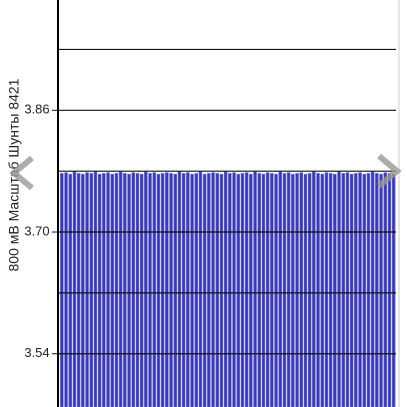 Image resolution: width=406 pixels, height=407 pixels. What do you see at coordinates (36, 109) in the screenshot?
I see `y-tick-label: 3.86` at bounding box center [36, 109].